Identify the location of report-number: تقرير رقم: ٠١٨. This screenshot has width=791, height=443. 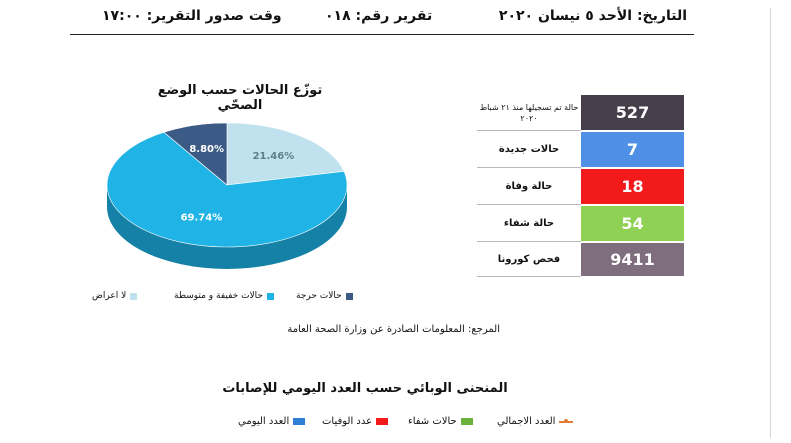
(379, 16).